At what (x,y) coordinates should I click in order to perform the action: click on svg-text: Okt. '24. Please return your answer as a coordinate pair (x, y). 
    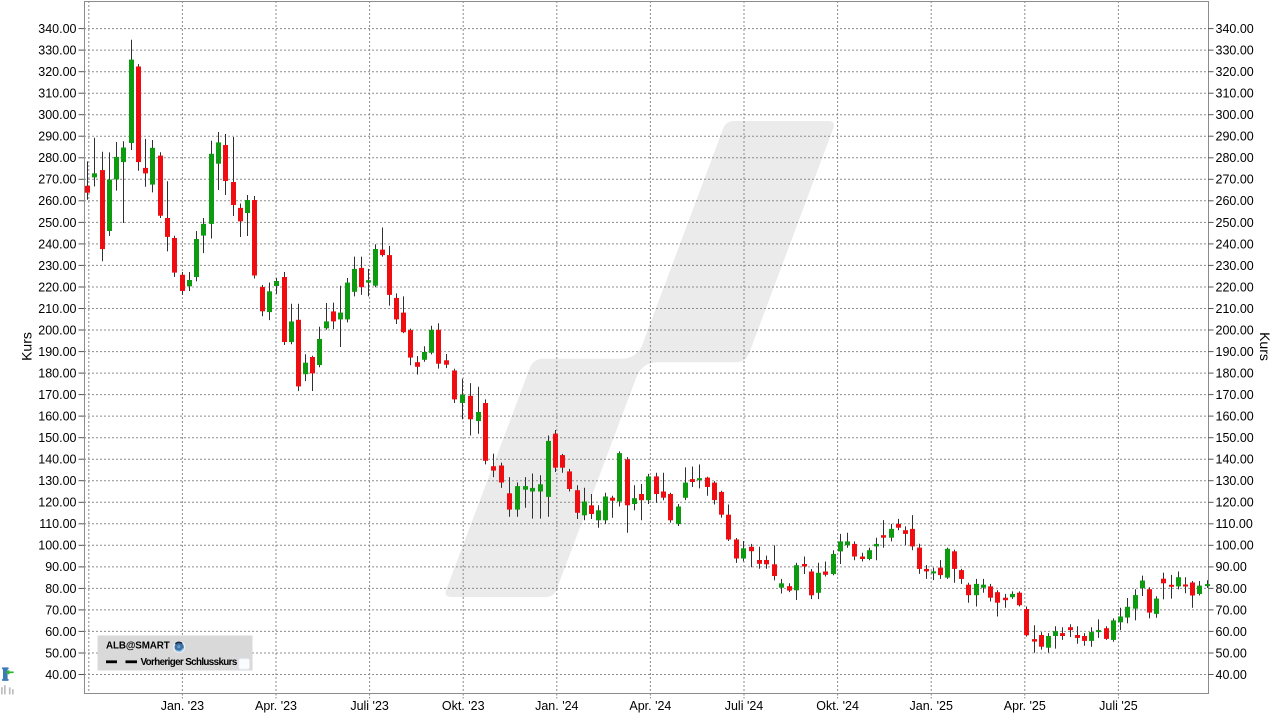
    Looking at the image, I should click on (837, 706).